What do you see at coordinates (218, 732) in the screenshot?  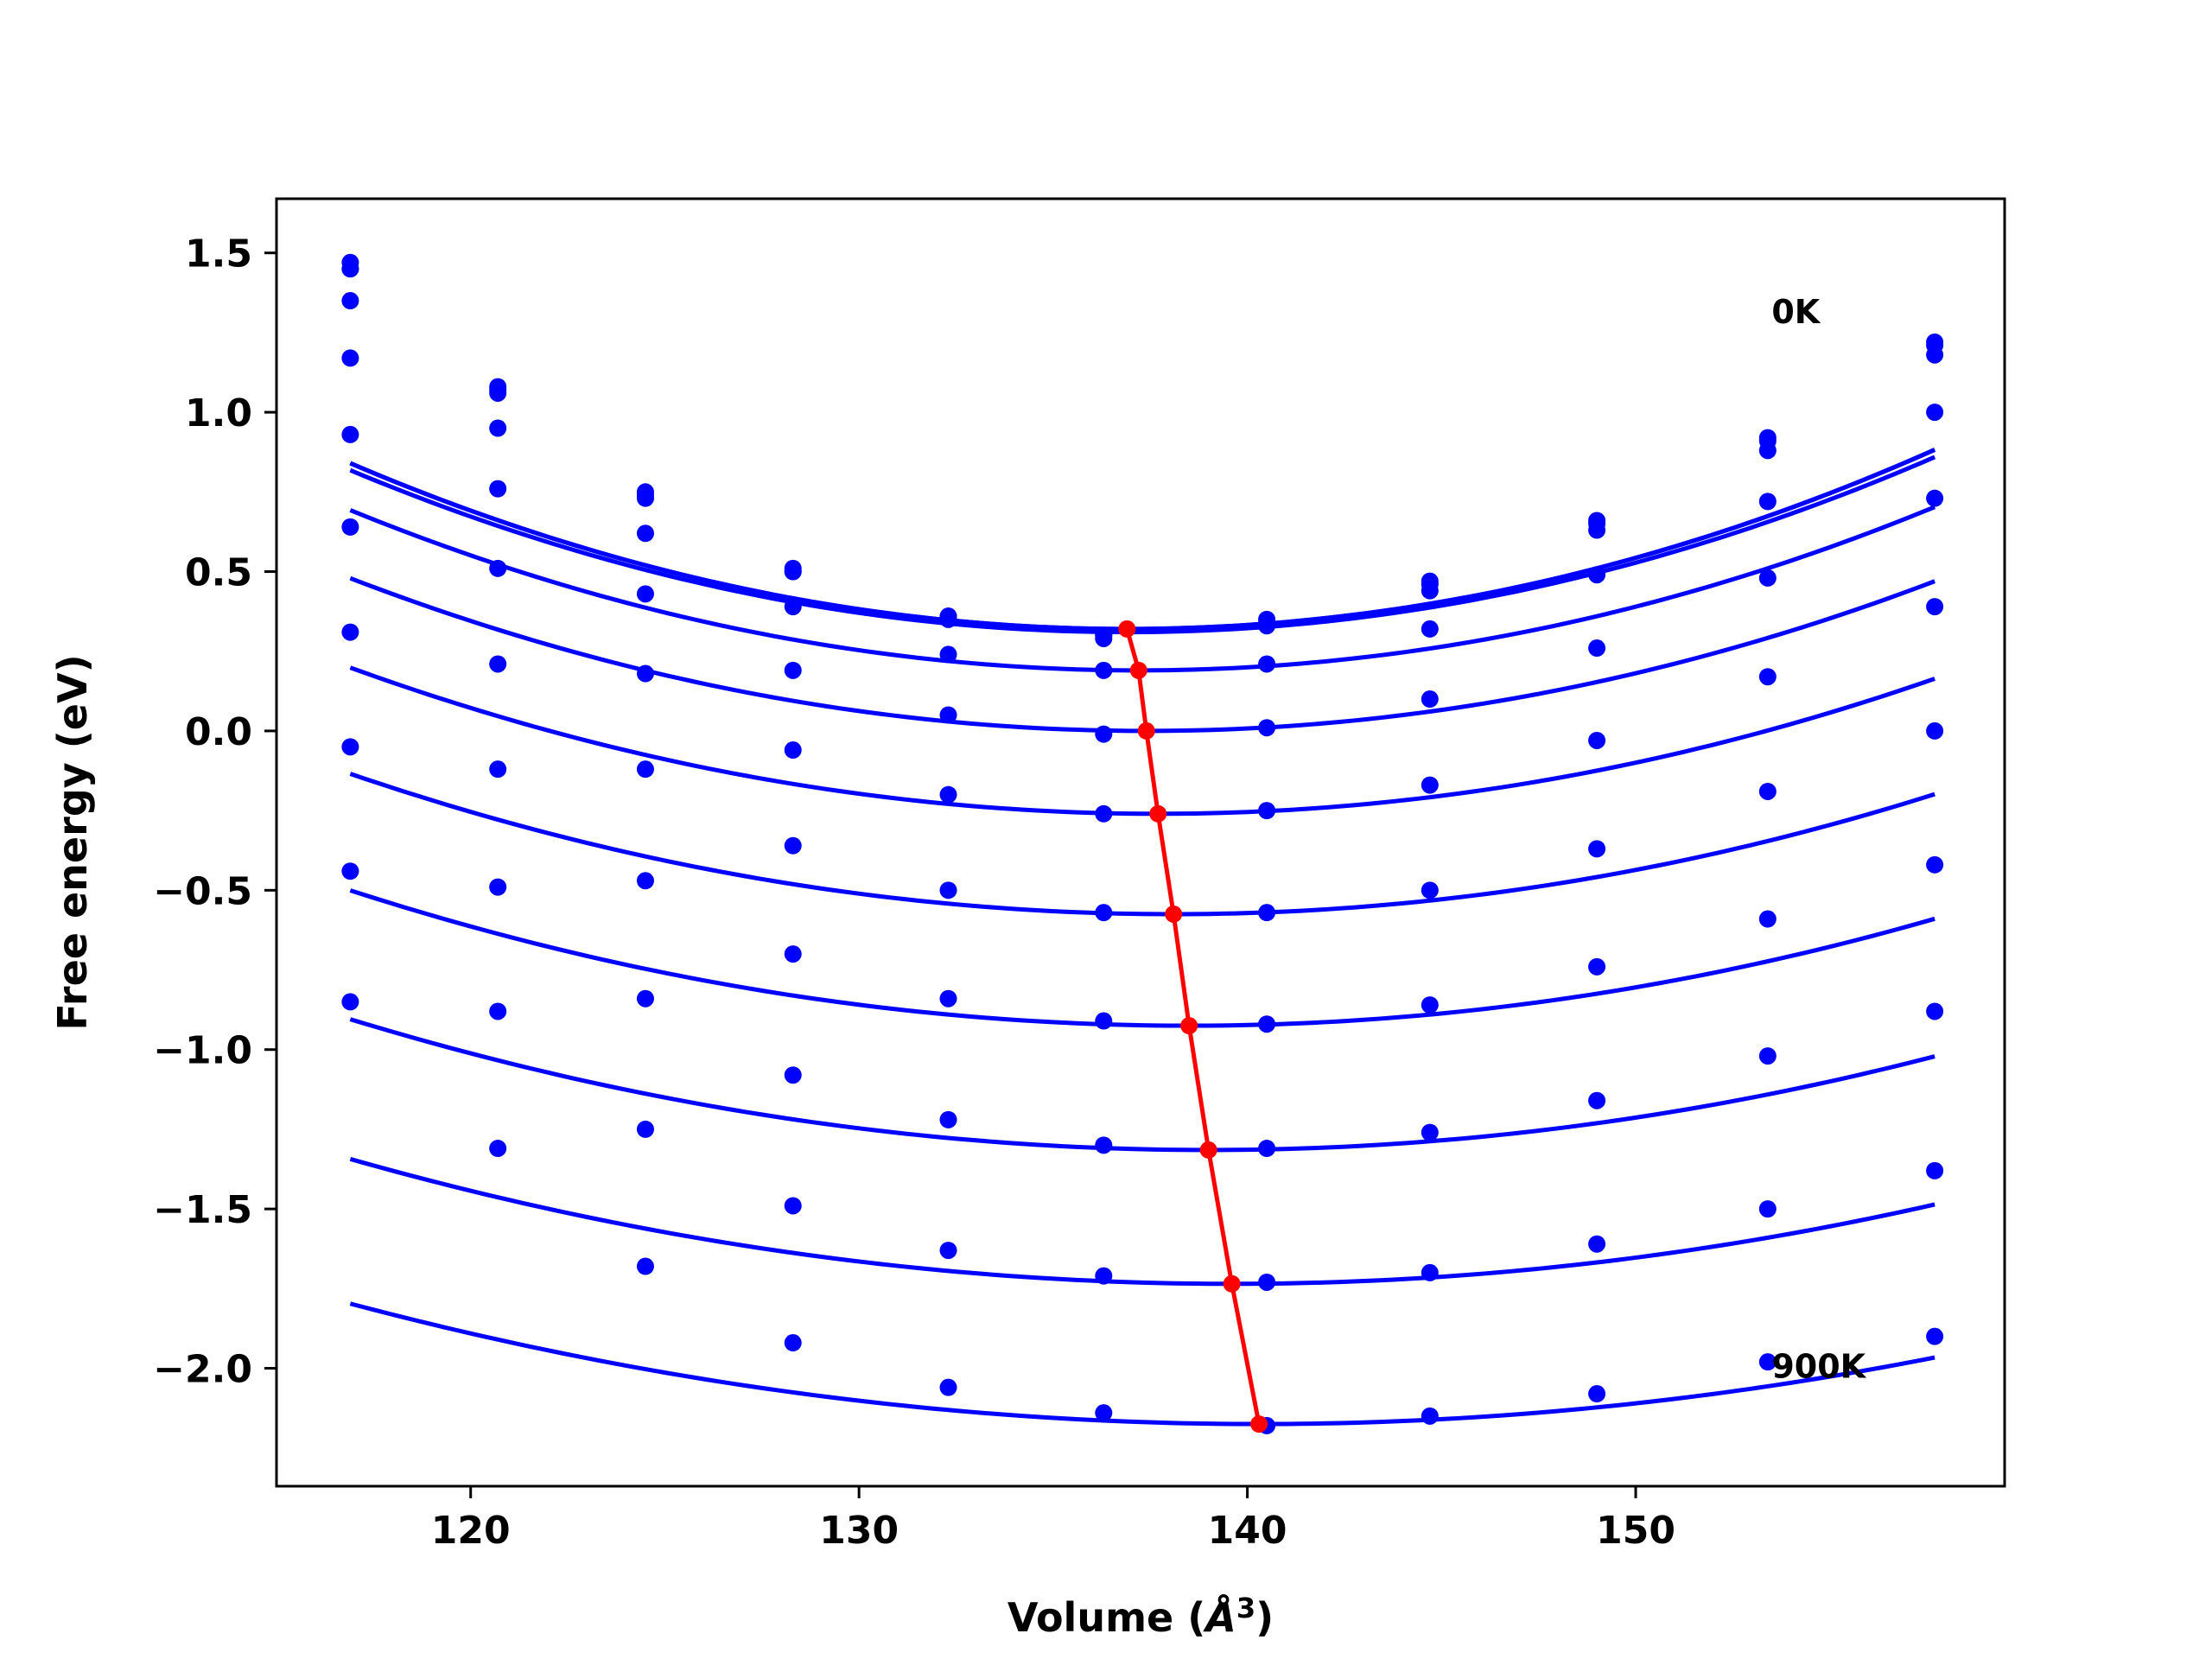 I see `y-tick-label: 0.0` at bounding box center [218, 732].